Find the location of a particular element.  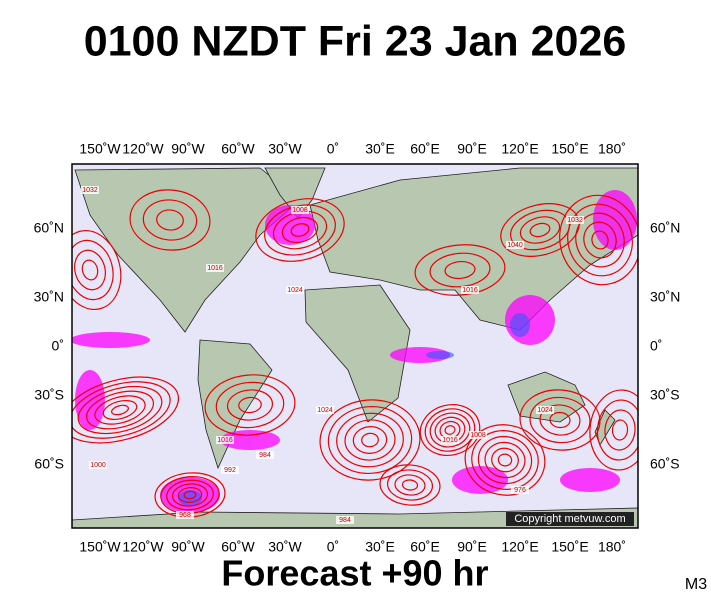

lon-label-top: 60˚E is located at coordinates (425, 149).